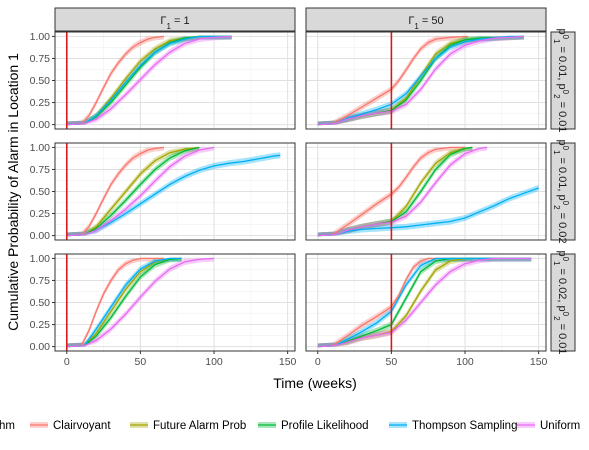 The width and height of the screenshot is (589, 450). Describe the element at coordinates (562, 285) in the screenshot. I see `strip-value: = 0.02,` at that location.